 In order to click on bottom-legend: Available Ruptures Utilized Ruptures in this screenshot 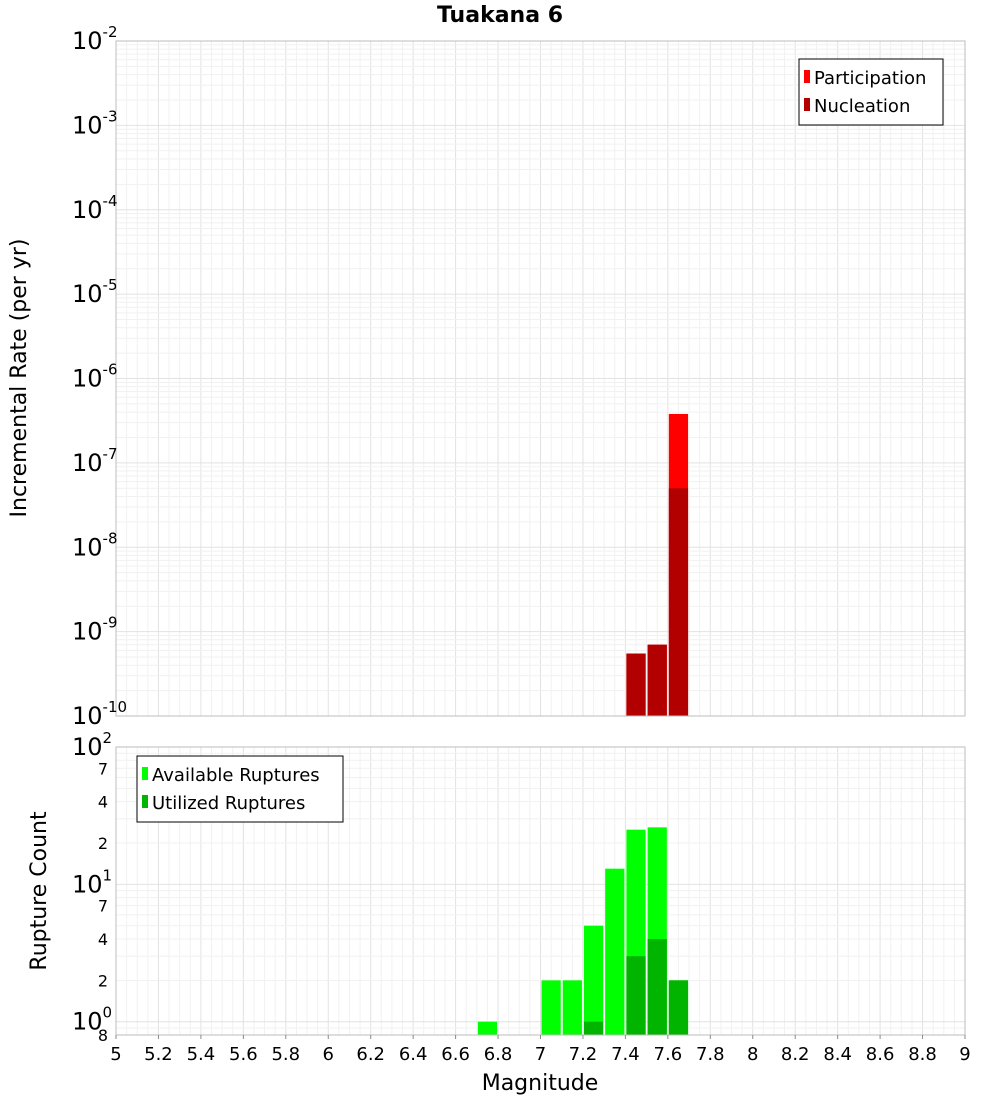, I will do `click(240, 789)`.